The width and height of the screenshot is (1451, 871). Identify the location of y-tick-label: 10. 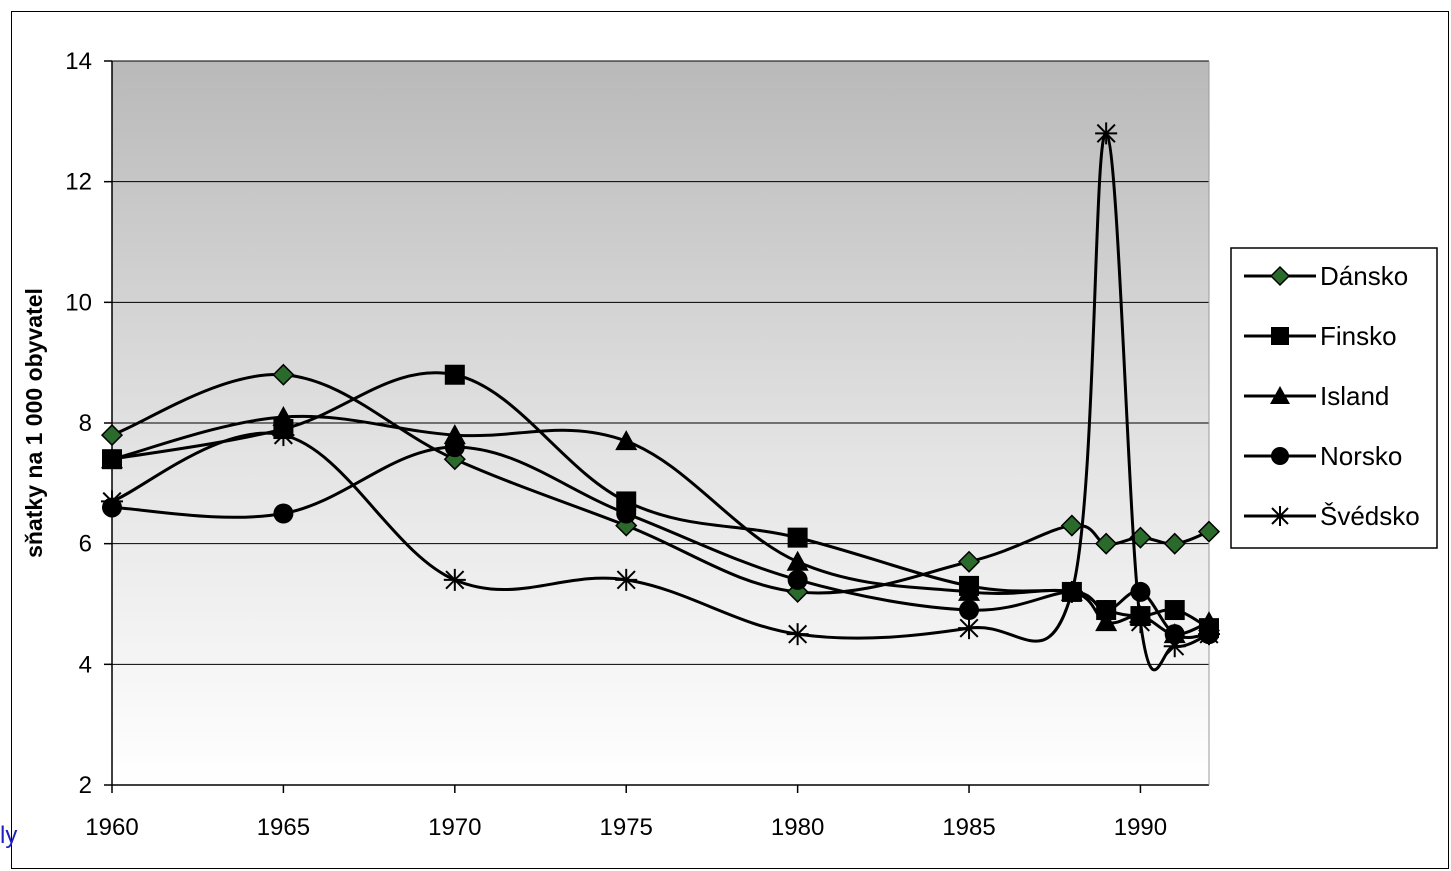
(78, 302).